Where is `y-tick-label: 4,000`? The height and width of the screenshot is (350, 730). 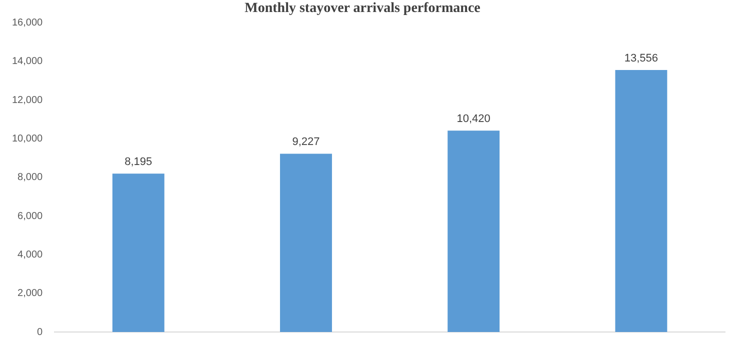
y-tick-label: 4,000 is located at coordinates (31, 254).